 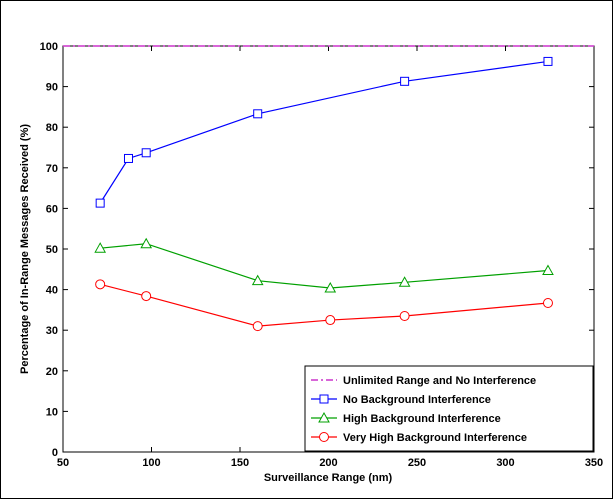 I want to click on legend-entry: Unlimited Range and No Interference, so click(x=423, y=381).